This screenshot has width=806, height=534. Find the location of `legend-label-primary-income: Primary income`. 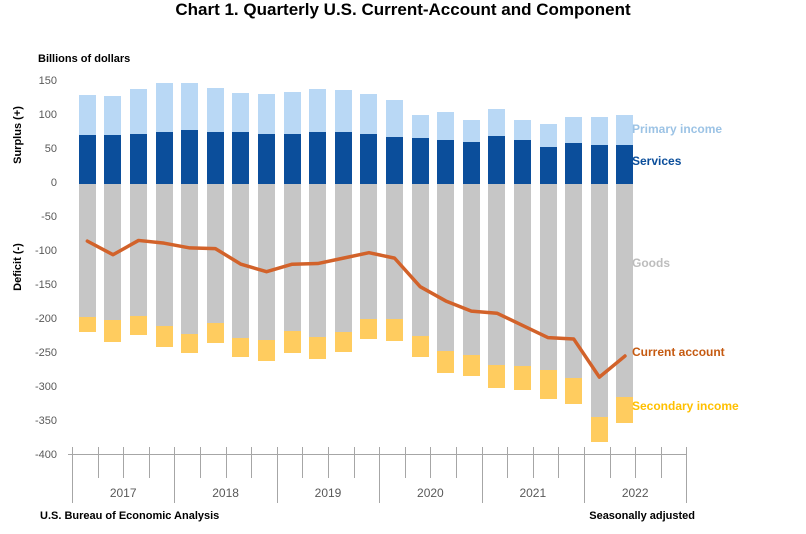

legend-label-primary-income: Primary income is located at coordinates (677, 129).